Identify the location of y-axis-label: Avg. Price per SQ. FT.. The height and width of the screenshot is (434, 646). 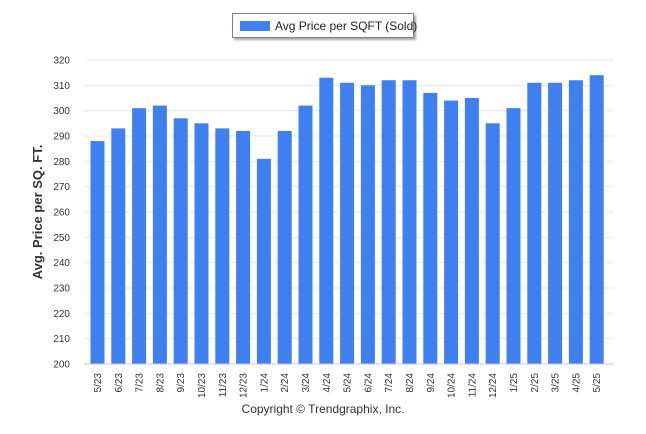
(37, 212).